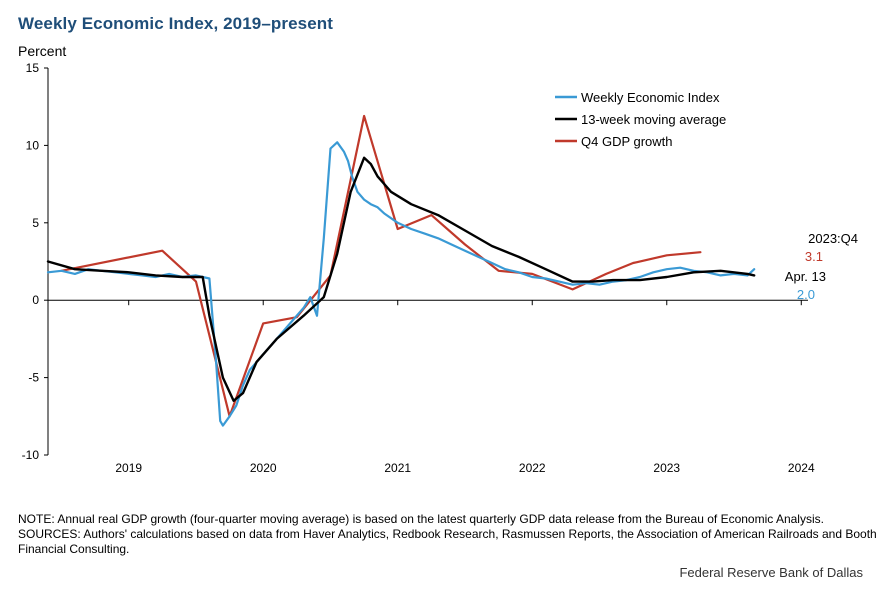 The width and height of the screenshot is (883, 593). I want to click on x-tick-label: 2024, so click(801, 468).